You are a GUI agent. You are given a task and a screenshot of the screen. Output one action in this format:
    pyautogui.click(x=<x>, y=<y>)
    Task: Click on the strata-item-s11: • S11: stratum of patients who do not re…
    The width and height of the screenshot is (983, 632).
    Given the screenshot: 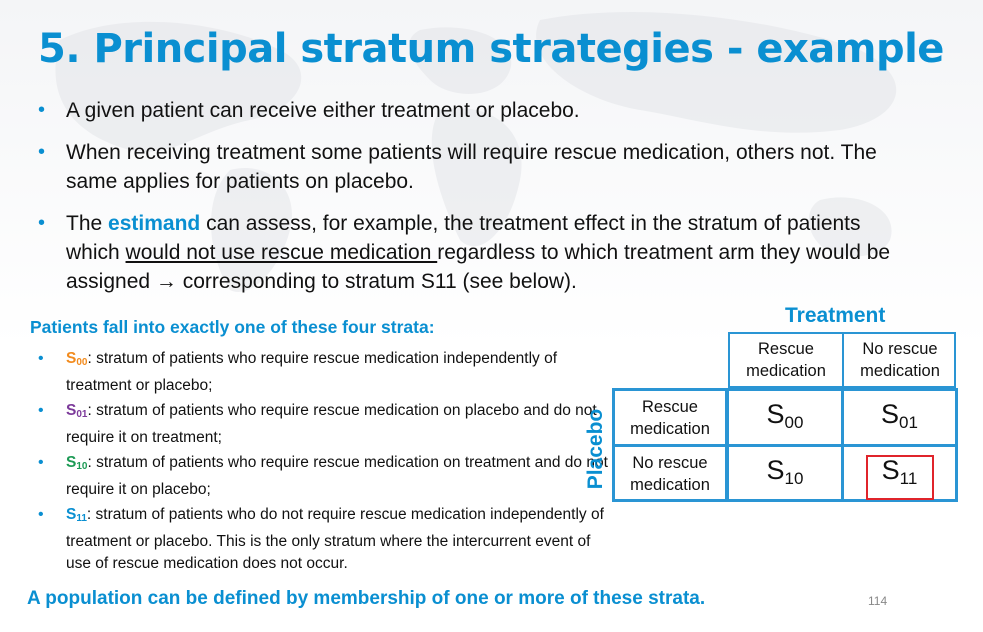 What is the action you would take?
    pyautogui.click(x=328, y=540)
    